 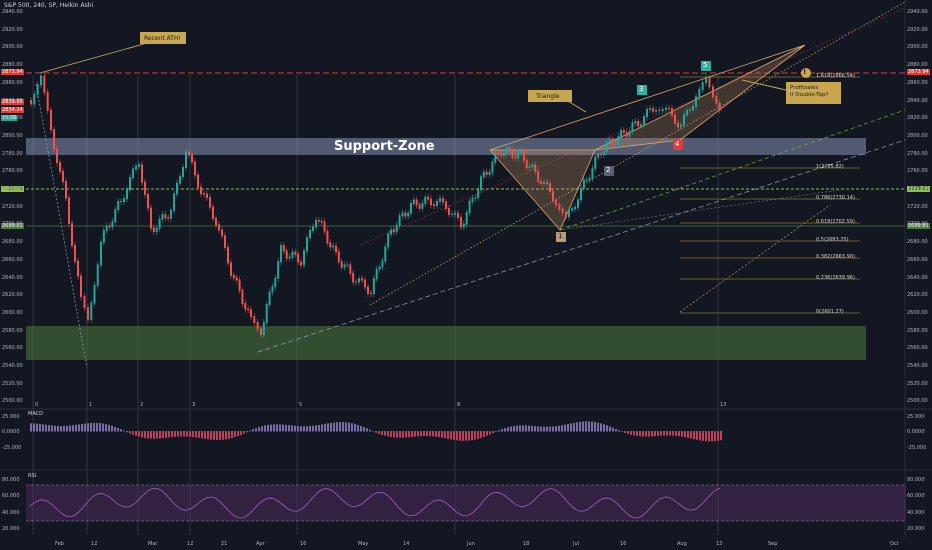 What do you see at coordinates (917, 65) in the screenshot?
I see `price-tick: 2880.00` at bounding box center [917, 65].